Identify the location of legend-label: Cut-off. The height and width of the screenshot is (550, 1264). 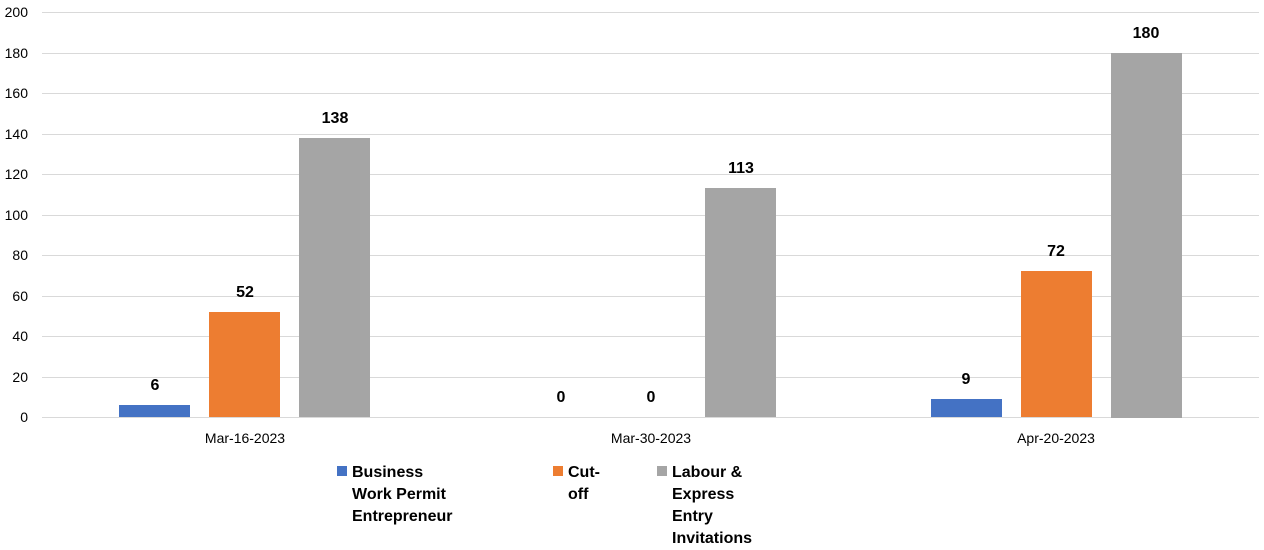
(584, 483).